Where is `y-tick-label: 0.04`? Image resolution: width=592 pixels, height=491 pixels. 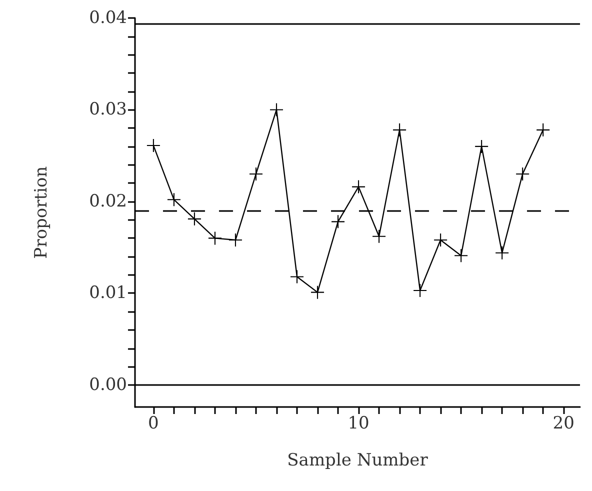
y-tick-label: 0.04 is located at coordinates (108, 18).